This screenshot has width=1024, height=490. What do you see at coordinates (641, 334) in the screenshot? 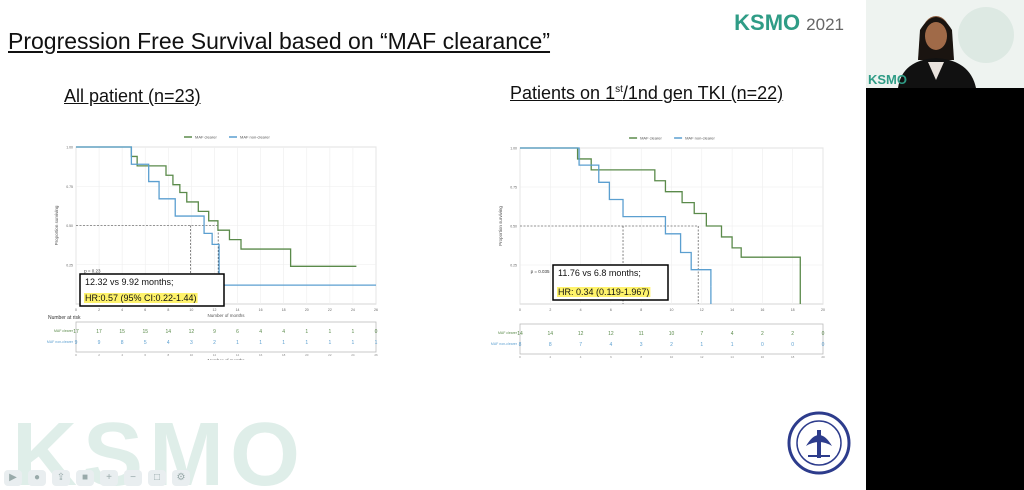
I see `risk-count: 11` at bounding box center [641, 334].